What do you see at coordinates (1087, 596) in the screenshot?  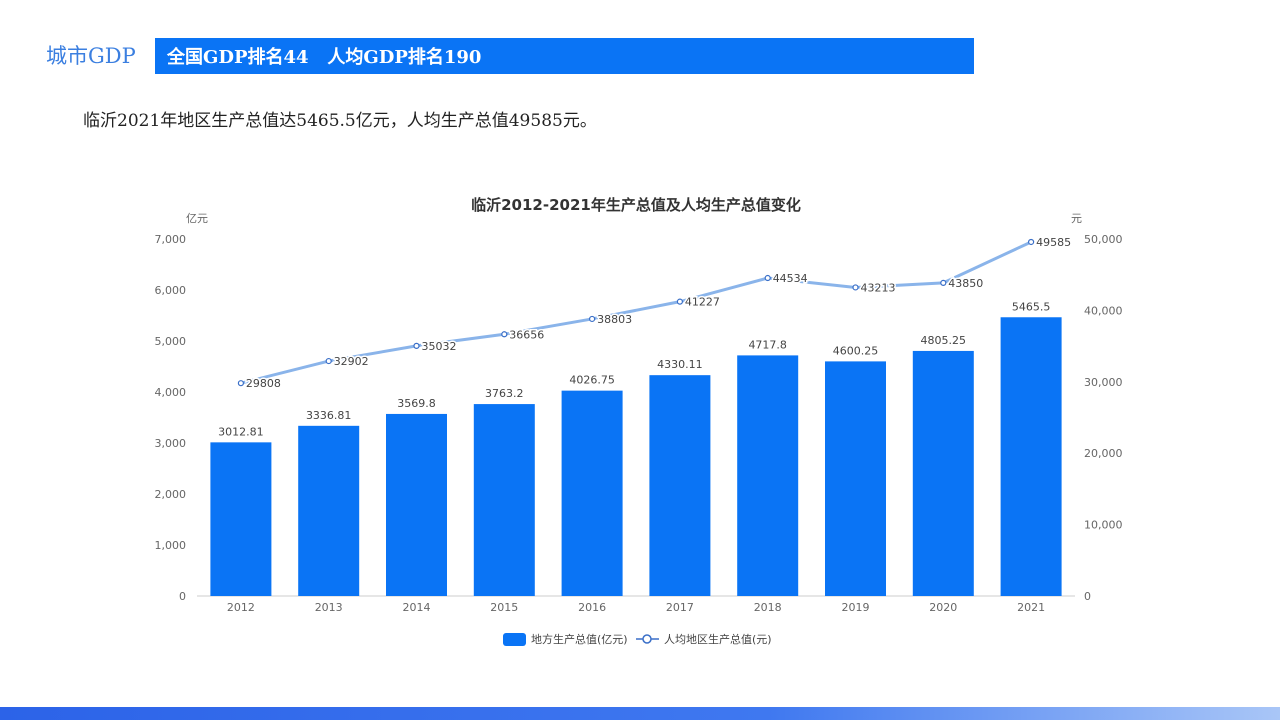 I see `right-axis-tick: 0` at bounding box center [1087, 596].